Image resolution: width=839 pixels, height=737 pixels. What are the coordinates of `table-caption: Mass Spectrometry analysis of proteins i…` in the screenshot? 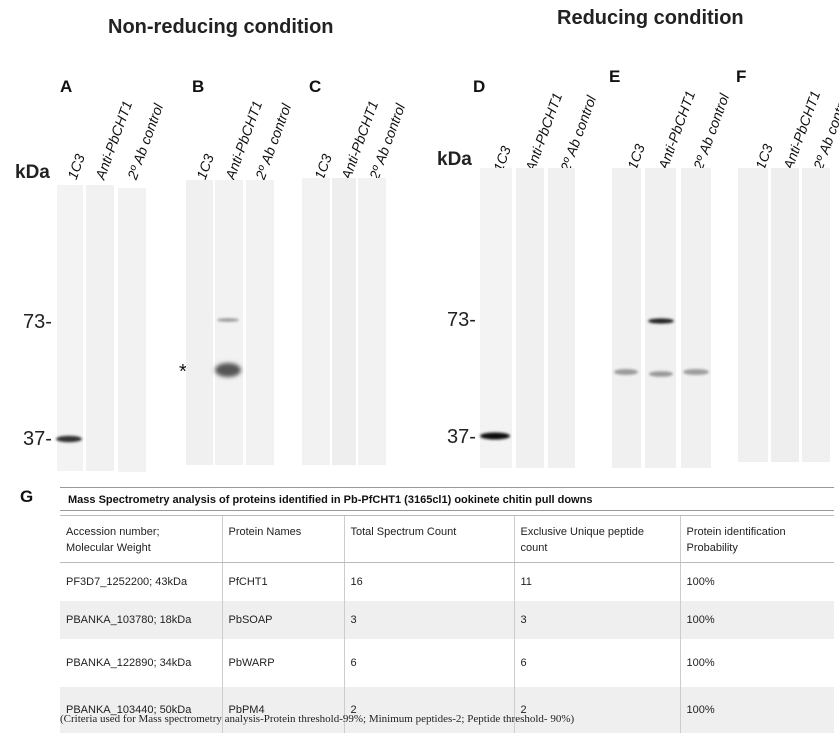 It's located at (447, 499).